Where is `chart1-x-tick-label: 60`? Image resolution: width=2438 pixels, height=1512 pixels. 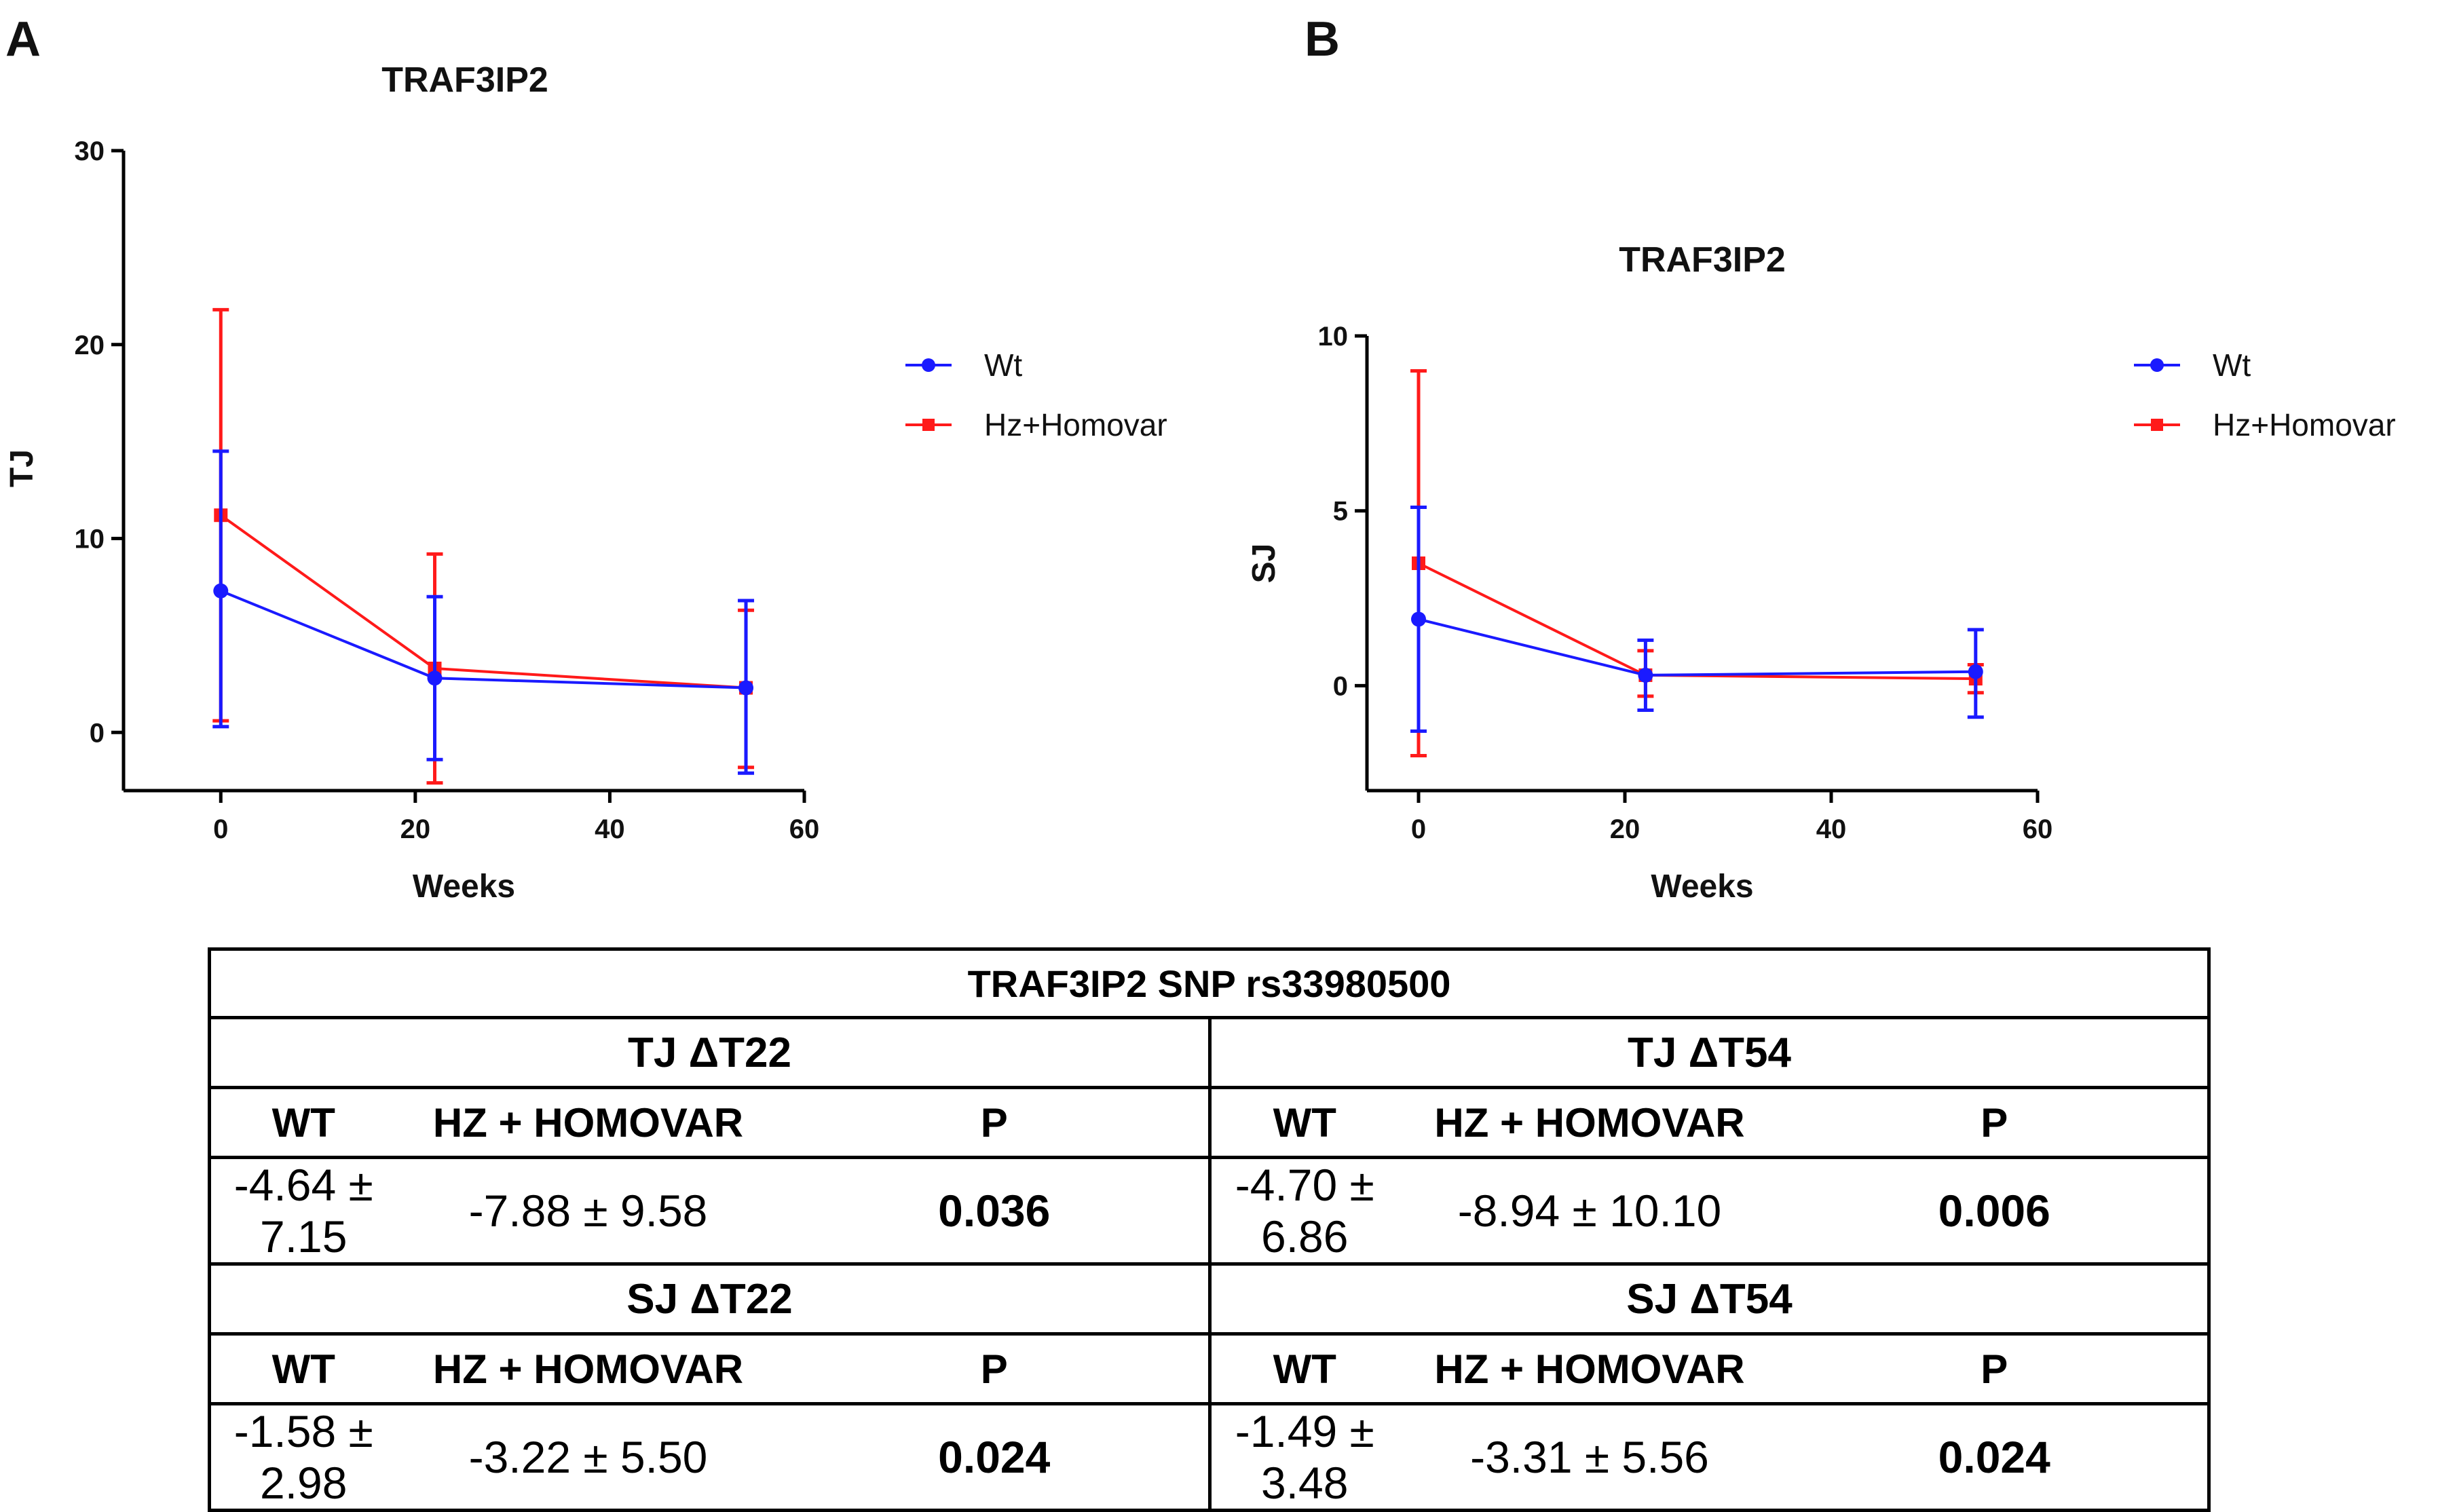
chart1-x-tick-label: 60 is located at coordinates (805, 829).